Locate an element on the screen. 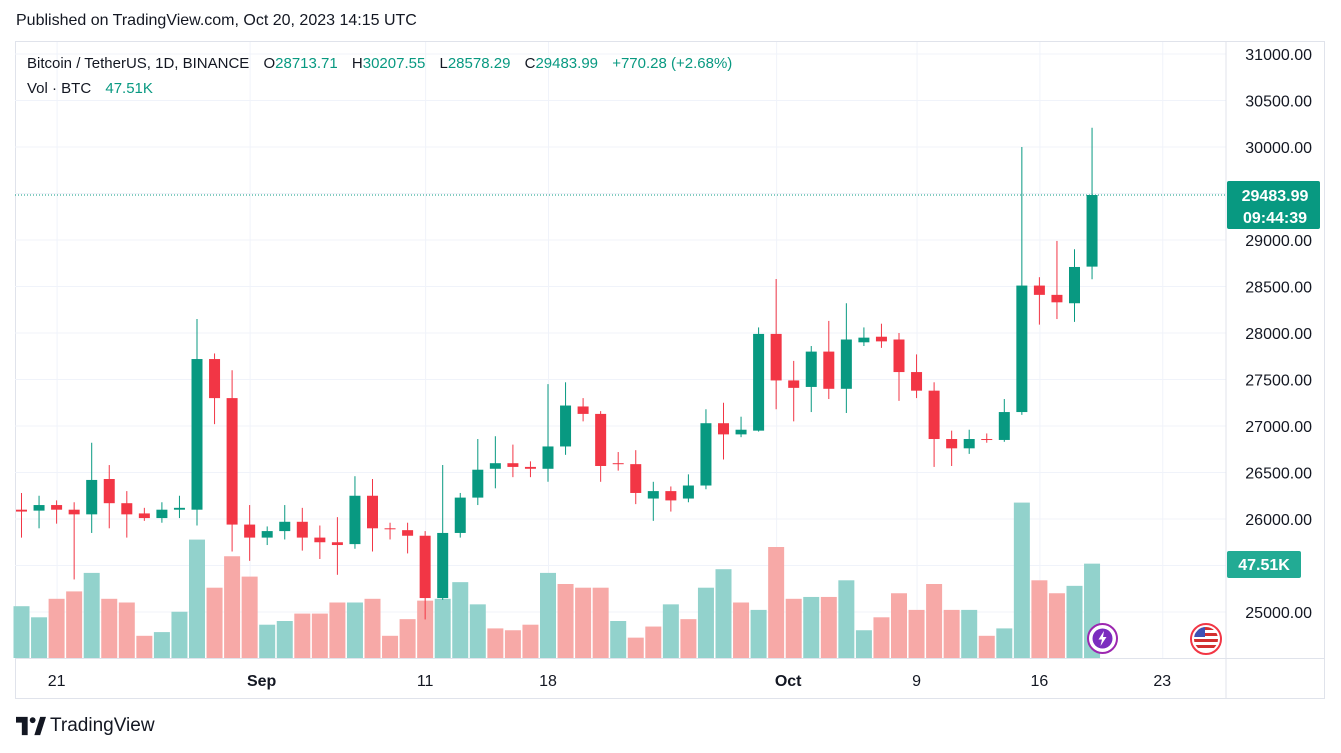 The height and width of the screenshot is (753, 1341). countdown-timer: 09:44:39 is located at coordinates (1275, 218).